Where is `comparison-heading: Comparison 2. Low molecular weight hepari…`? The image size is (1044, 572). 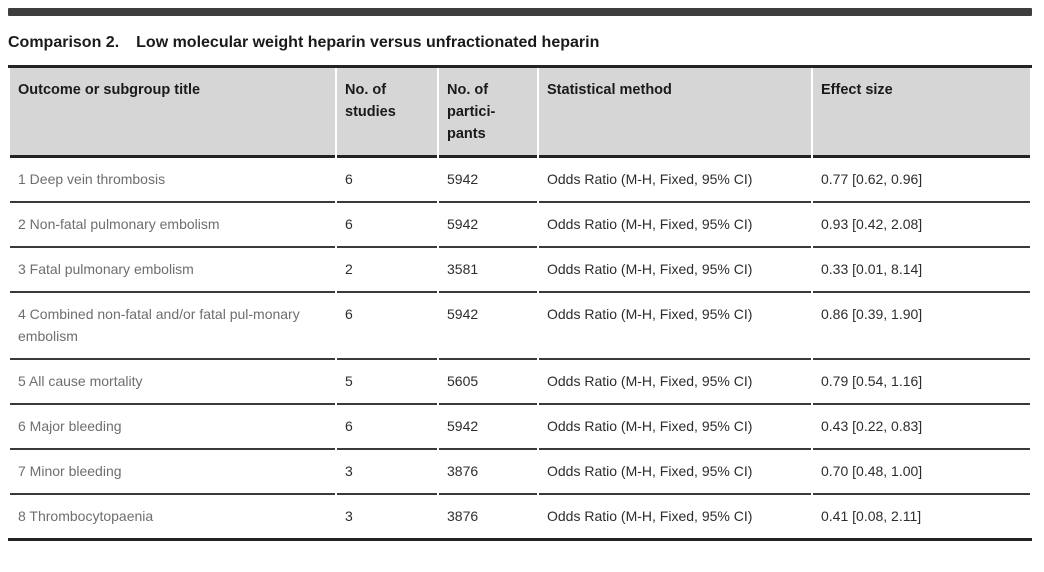
comparison-heading: Comparison 2. Low molecular weight hepari… is located at coordinates (520, 42).